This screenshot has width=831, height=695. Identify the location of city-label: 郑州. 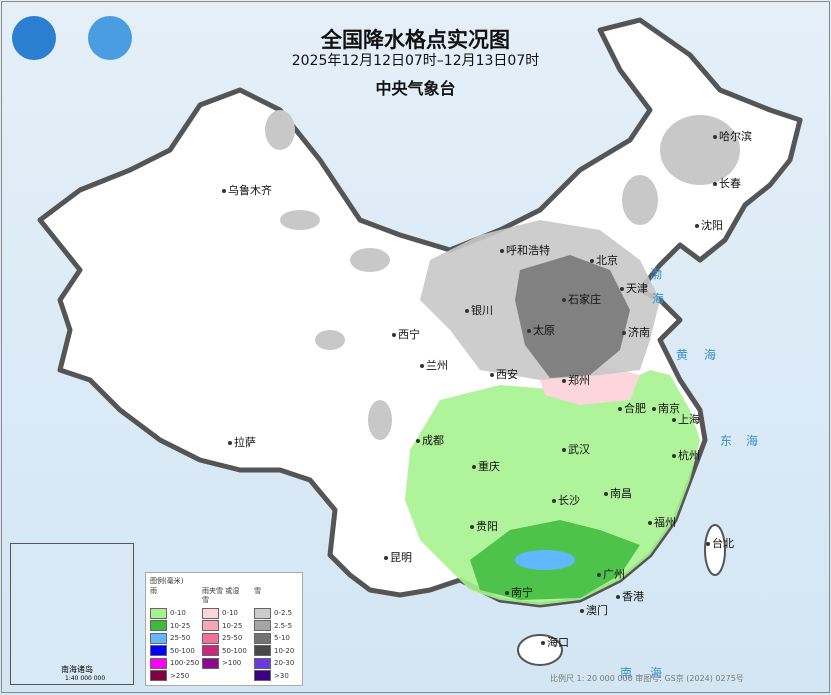
(576, 380).